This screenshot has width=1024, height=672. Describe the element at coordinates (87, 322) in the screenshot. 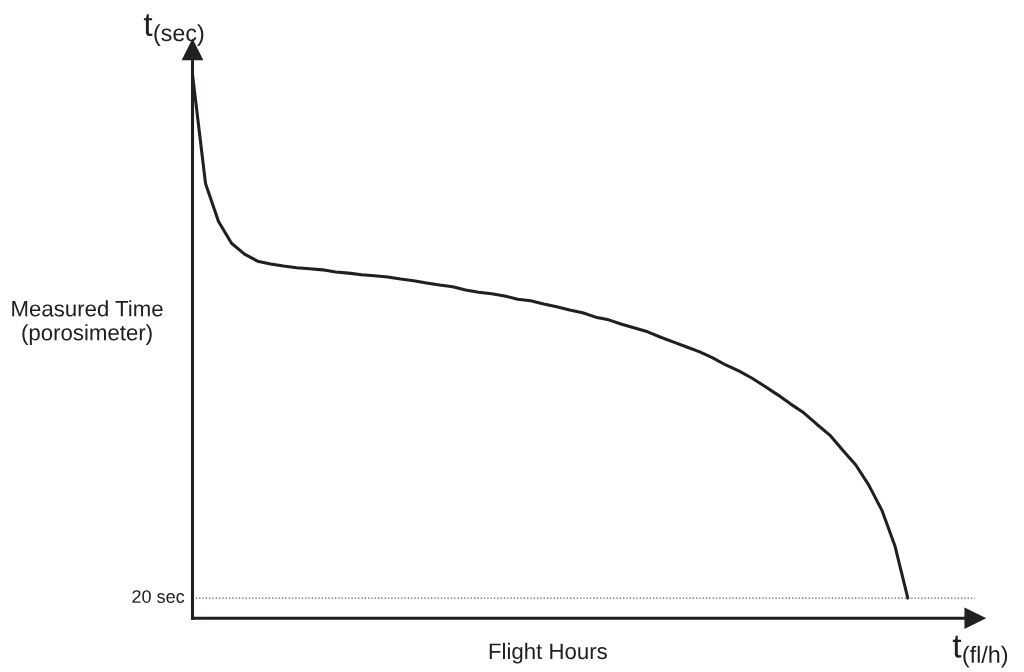

I see `y-axis-title: Measured Time (porosimeter)` at that location.